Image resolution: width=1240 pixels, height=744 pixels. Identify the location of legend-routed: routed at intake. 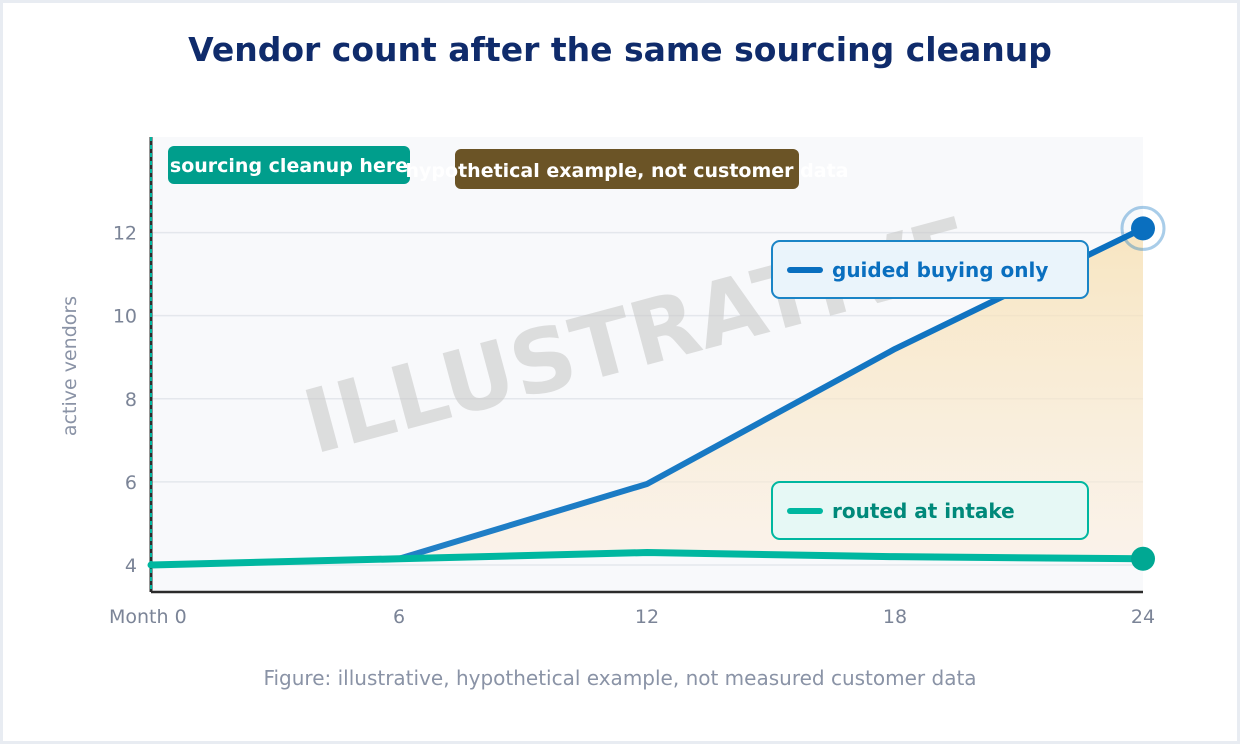
(930, 510).